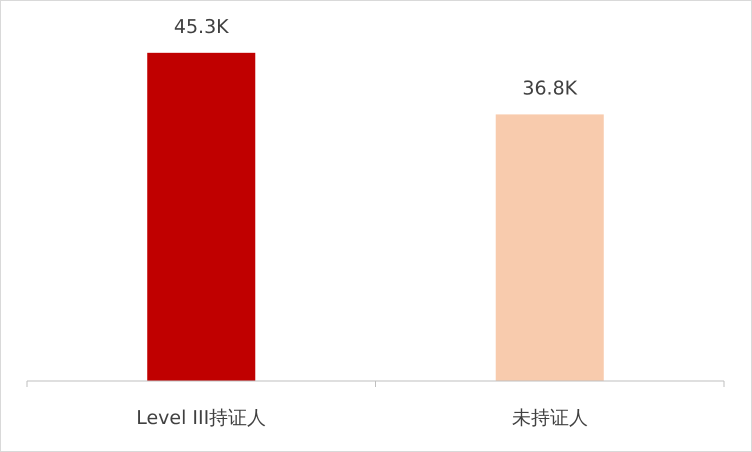  Describe the element at coordinates (550, 418) in the screenshot. I see `x-tick-label: 未持证人` at that location.